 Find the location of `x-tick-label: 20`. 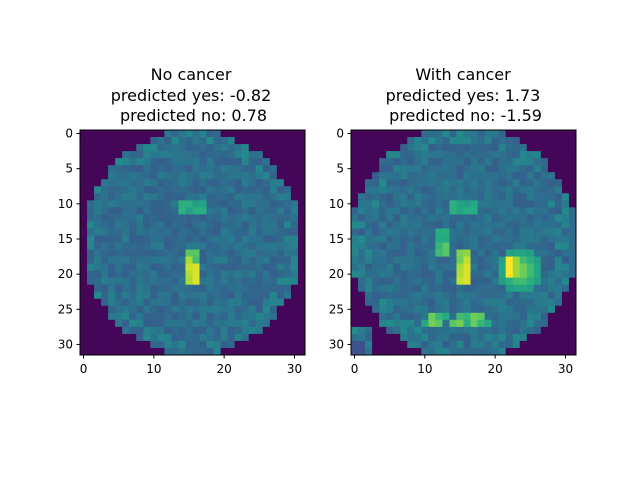

x-tick-label: 20 is located at coordinates (495, 369).